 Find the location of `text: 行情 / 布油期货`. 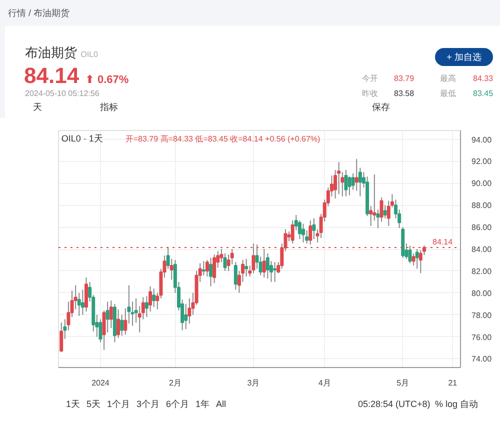

text: 行情 / 布油期货 is located at coordinates (39, 13).